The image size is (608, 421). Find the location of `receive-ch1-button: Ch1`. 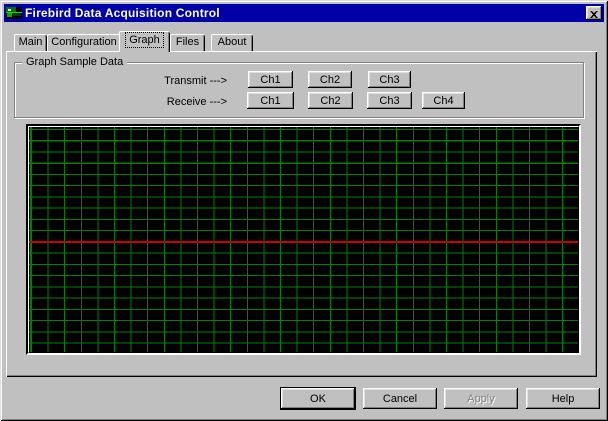

receive-ch1-button: Ch1 is located at coordinates (270, 100).